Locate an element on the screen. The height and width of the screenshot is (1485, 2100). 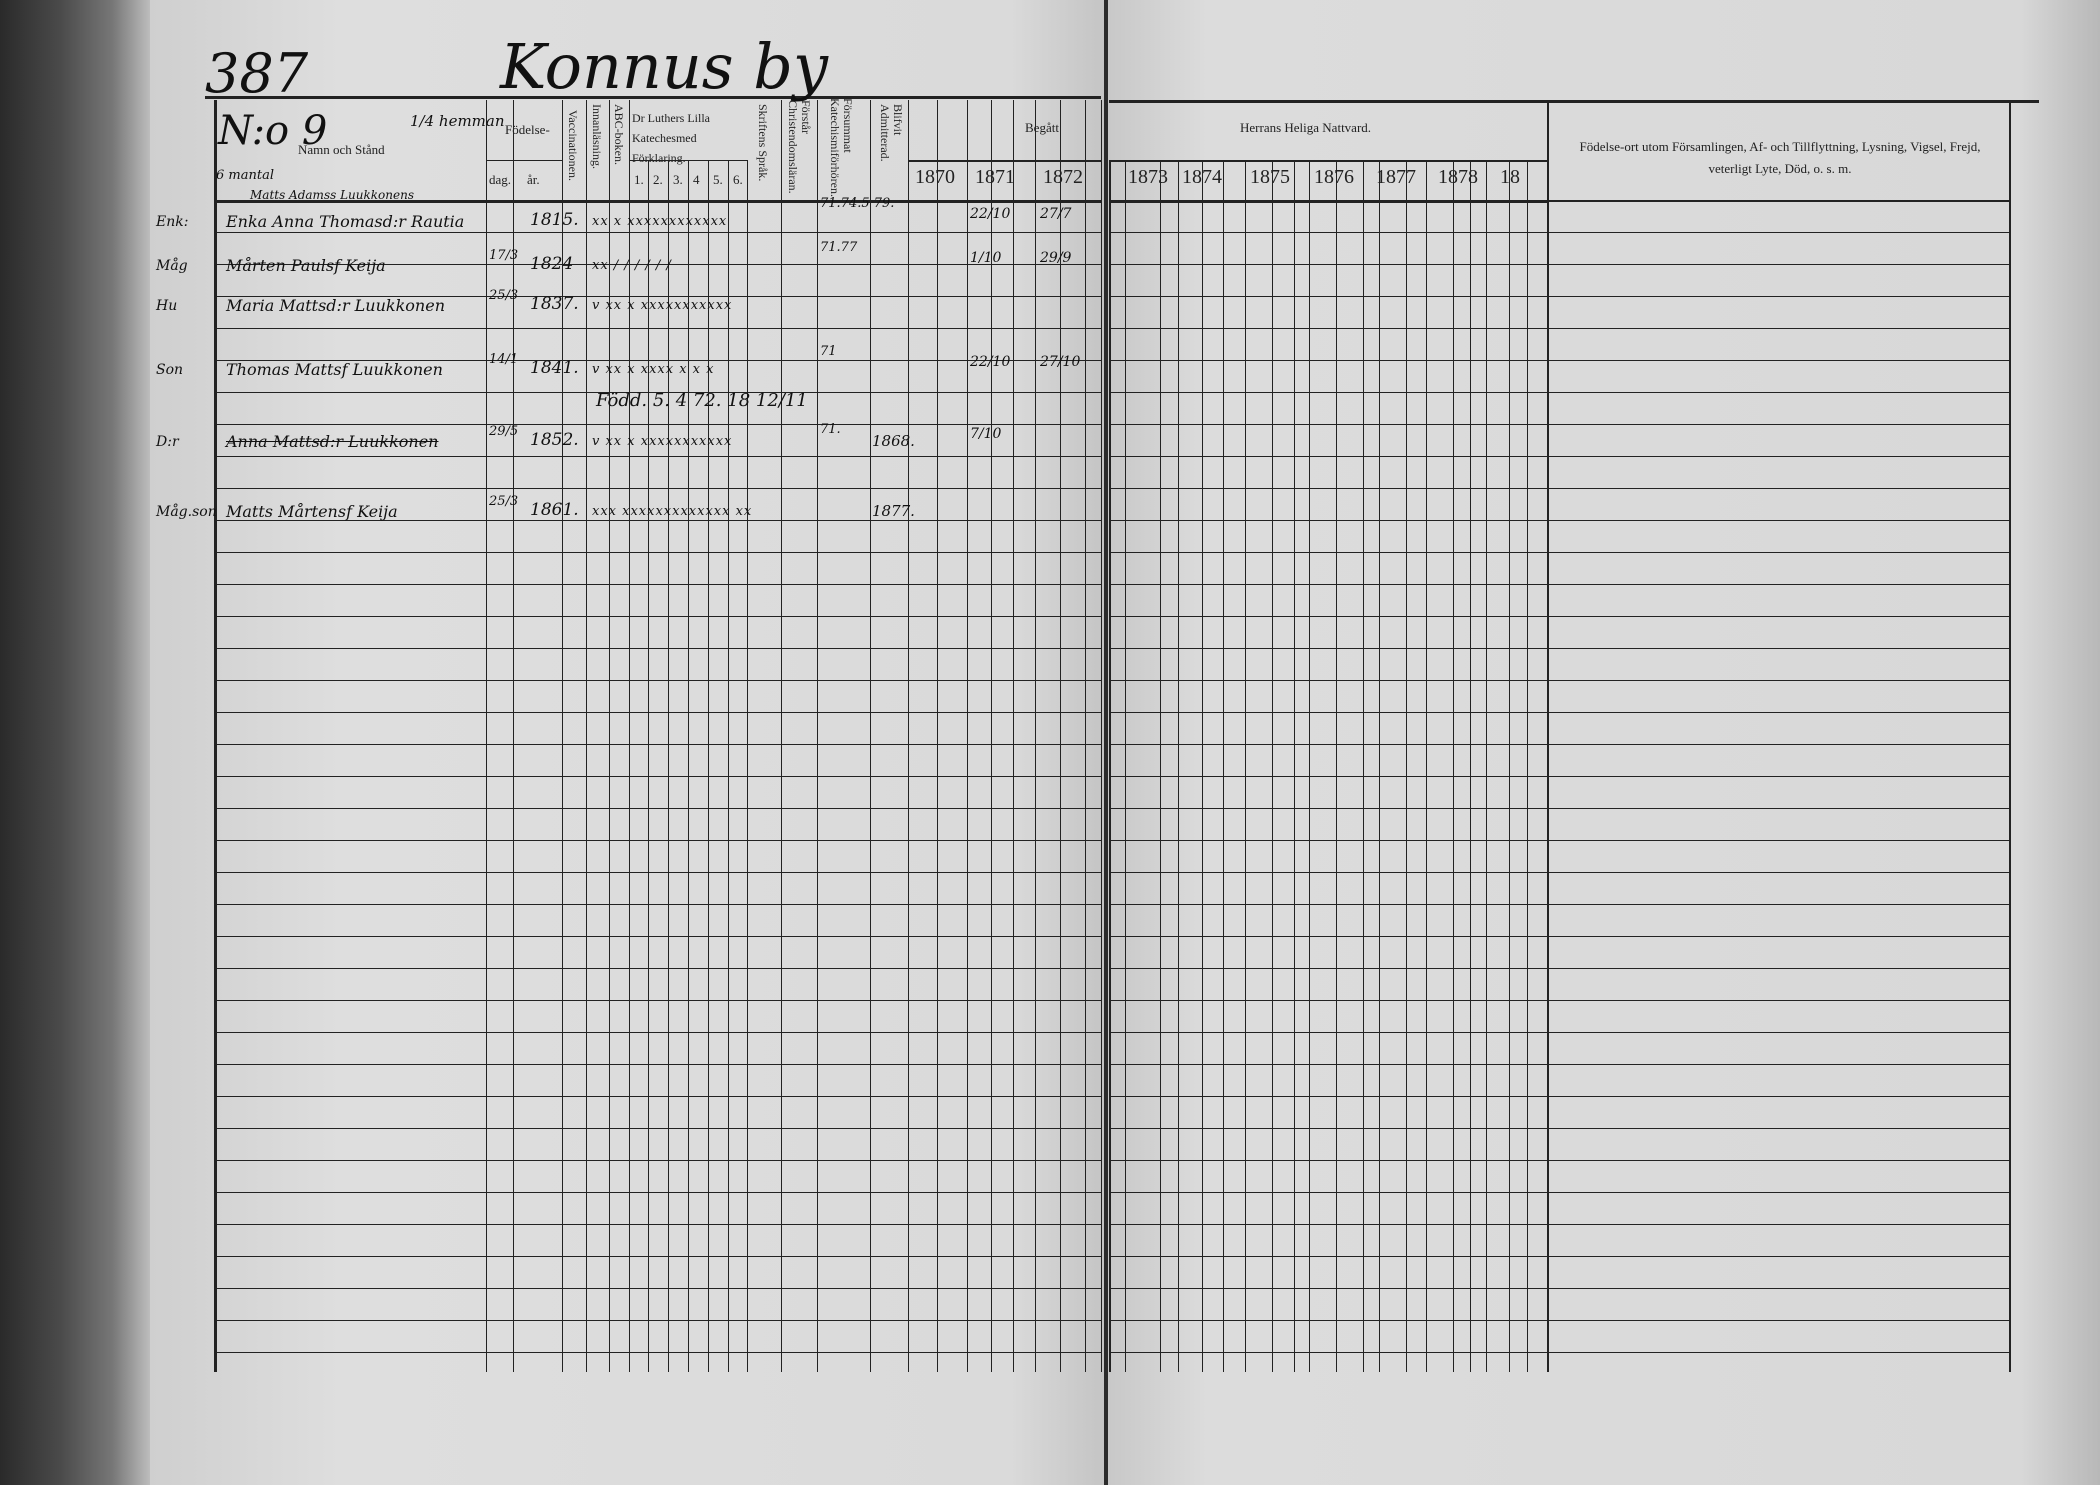
entry-admitted: 1868. is located at coordinates (893, 441).